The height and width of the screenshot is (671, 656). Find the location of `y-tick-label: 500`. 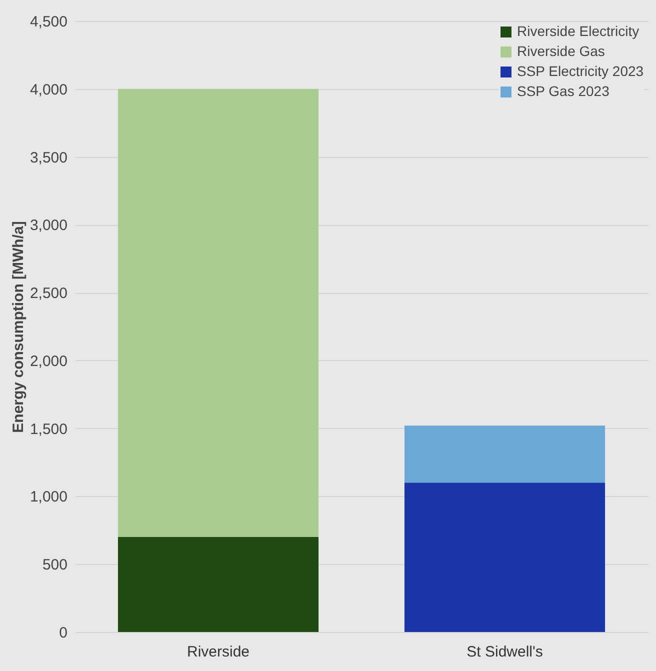

y-tick-label: 500 is located at coordinates (55, 565).